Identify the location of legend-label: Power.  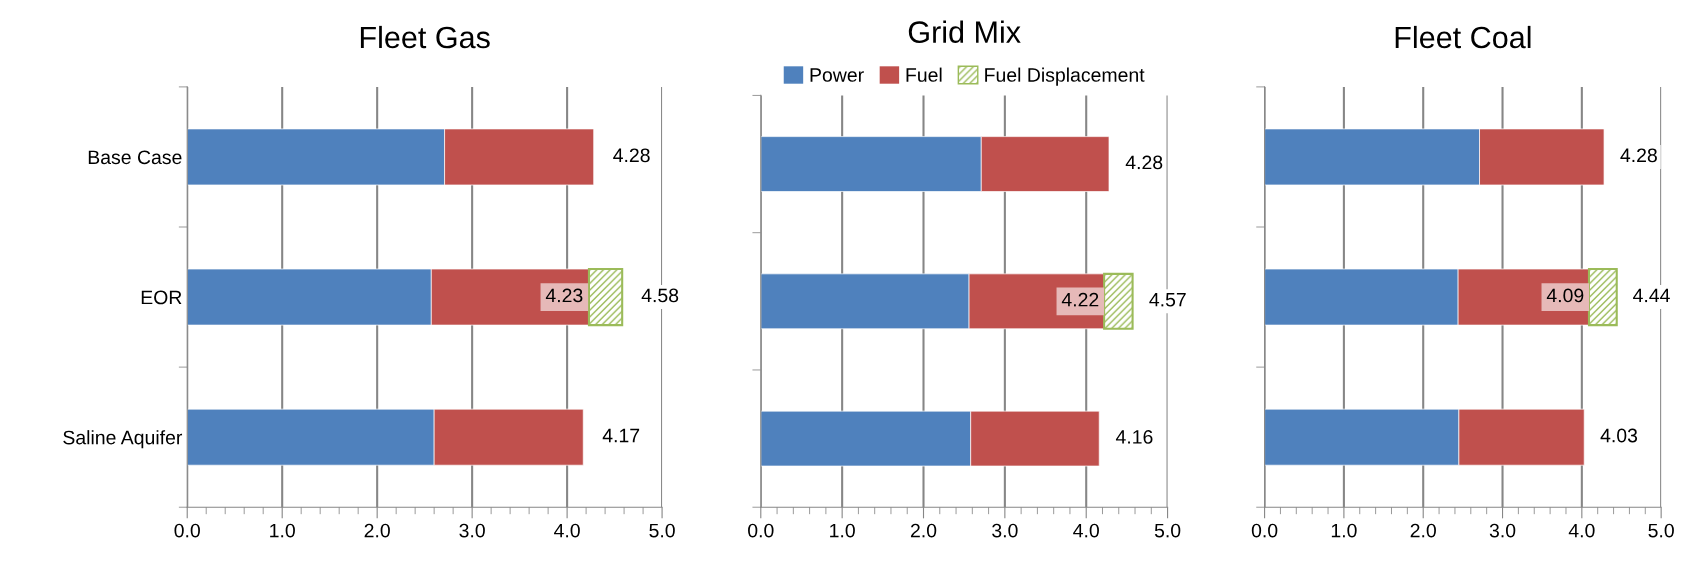
(837, 75).